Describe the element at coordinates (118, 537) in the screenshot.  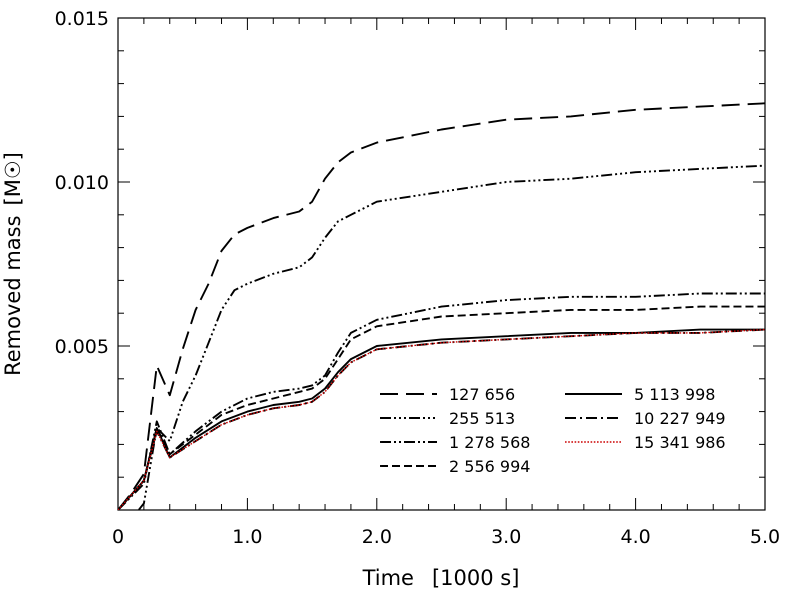
I see `x-tick-label: 0` at that location.